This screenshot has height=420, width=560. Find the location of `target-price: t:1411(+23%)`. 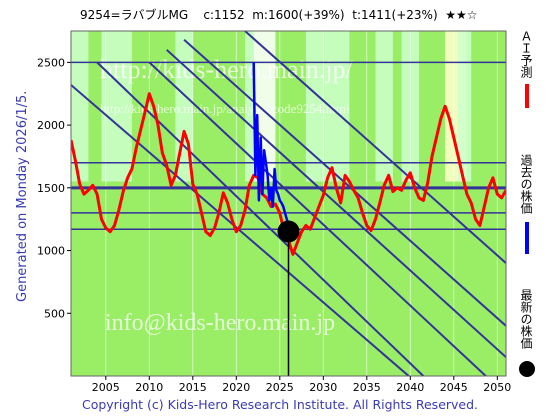

target-price: t:1411(+23%) is located at coordinates (395, 15).